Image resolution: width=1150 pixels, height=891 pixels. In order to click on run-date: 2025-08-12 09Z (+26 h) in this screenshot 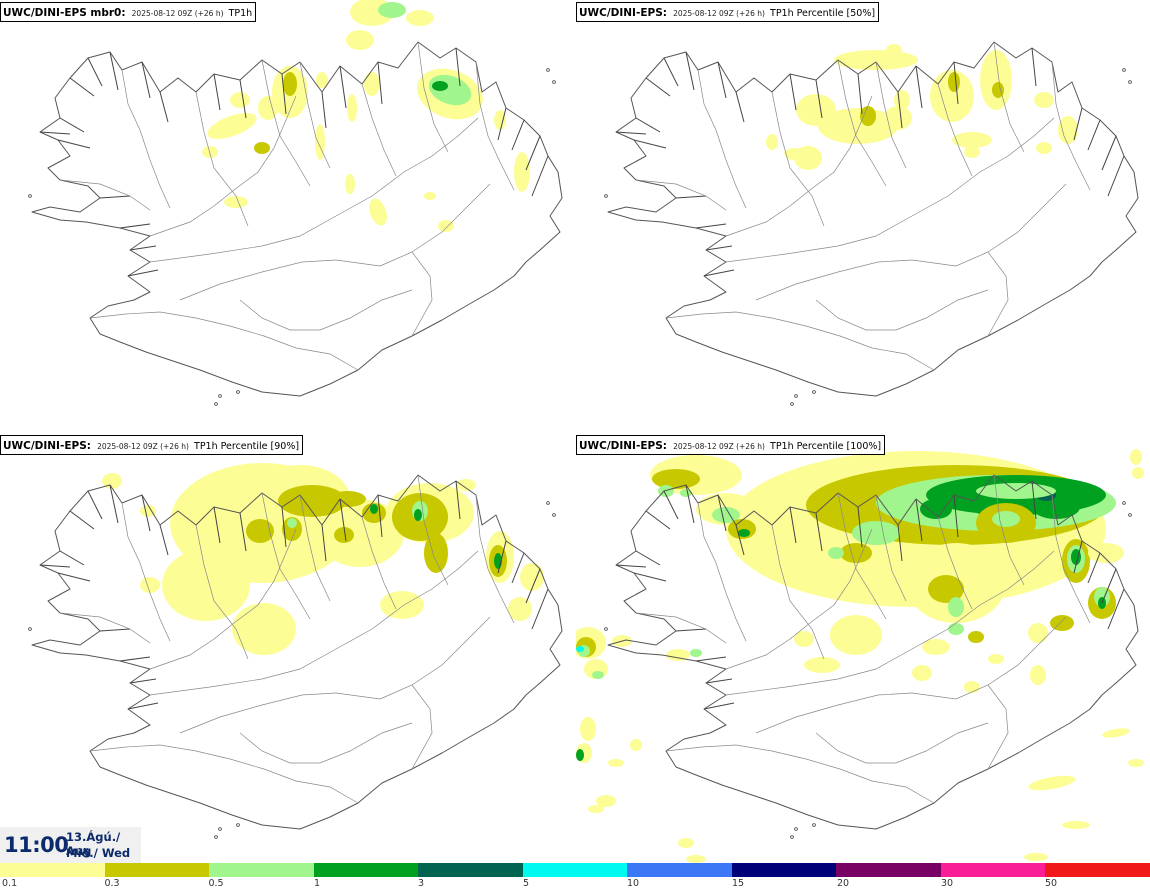, I will do `click(177, 13)`.